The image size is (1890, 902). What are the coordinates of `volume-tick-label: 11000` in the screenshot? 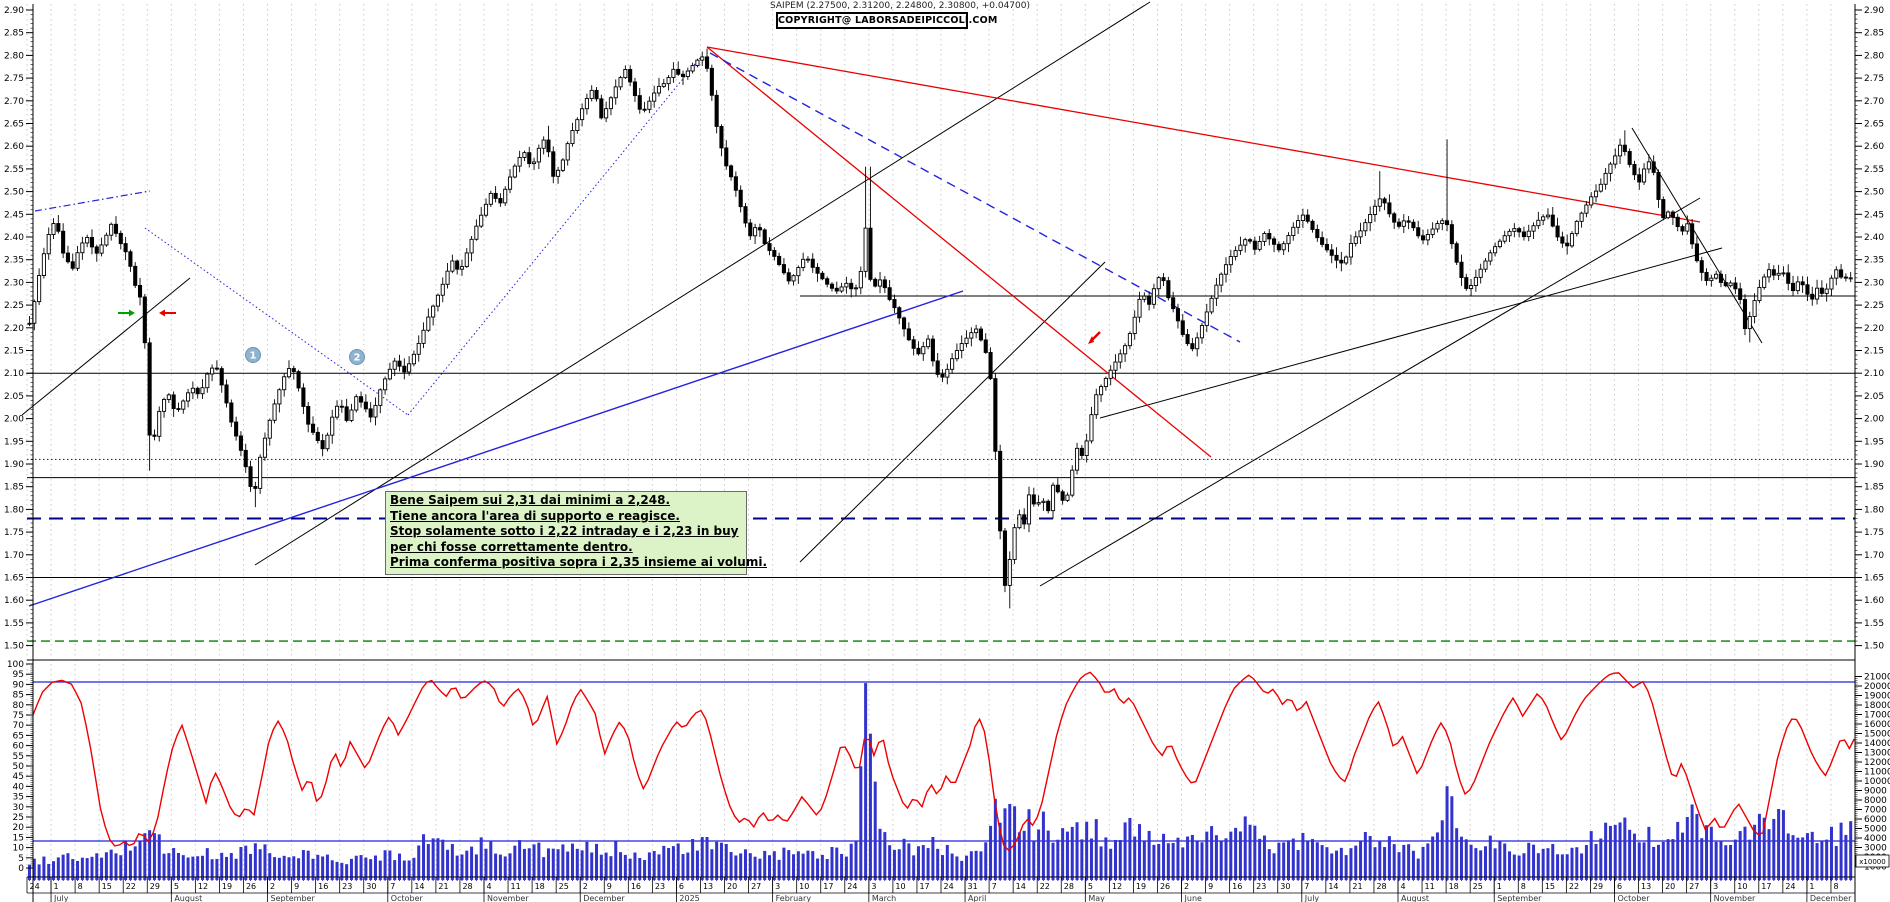 It's located at (1877, 773).